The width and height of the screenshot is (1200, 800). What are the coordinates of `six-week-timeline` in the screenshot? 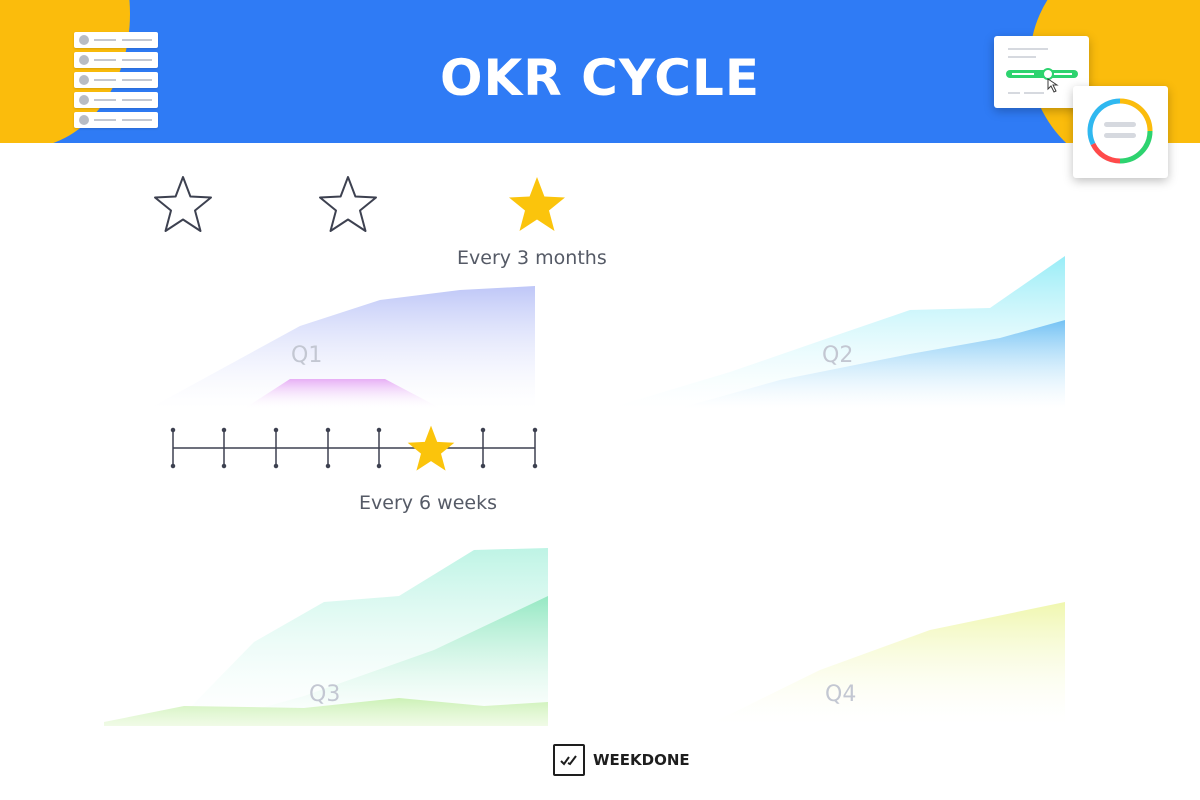 It's located at (354, 448).